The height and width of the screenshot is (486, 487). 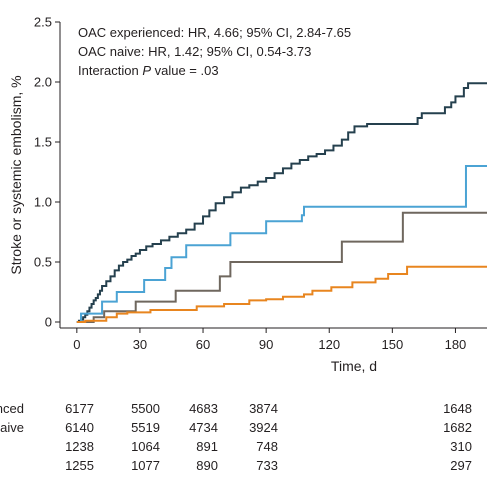 I want to click on risk-value: 733, so click(x=267, y=465).